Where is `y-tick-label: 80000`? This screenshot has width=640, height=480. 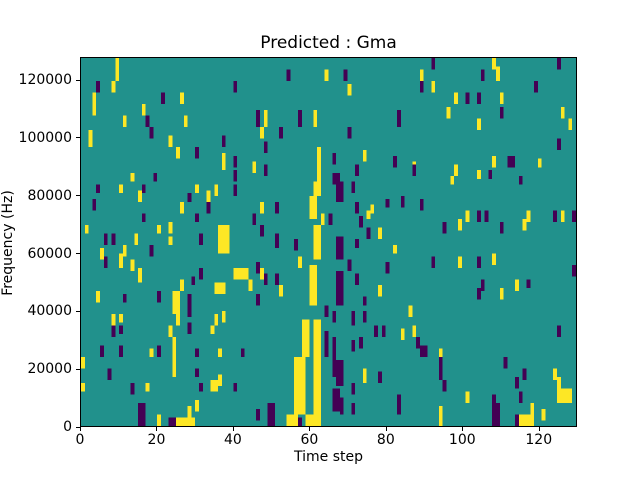
y-tick-label: 80000 is located at coordinates (49, 195).